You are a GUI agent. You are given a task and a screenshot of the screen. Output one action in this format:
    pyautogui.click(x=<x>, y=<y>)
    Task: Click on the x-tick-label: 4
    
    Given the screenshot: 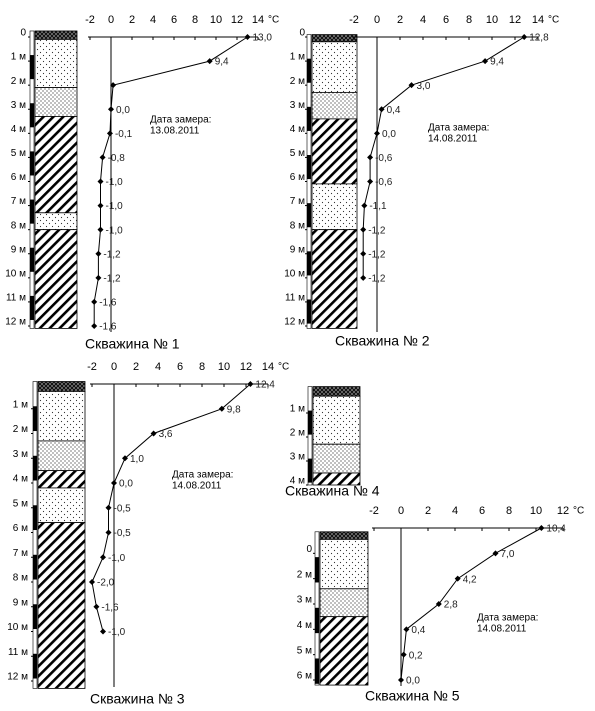 What is the action you would take?
    pyautogui.click(x=153, y=20)
    